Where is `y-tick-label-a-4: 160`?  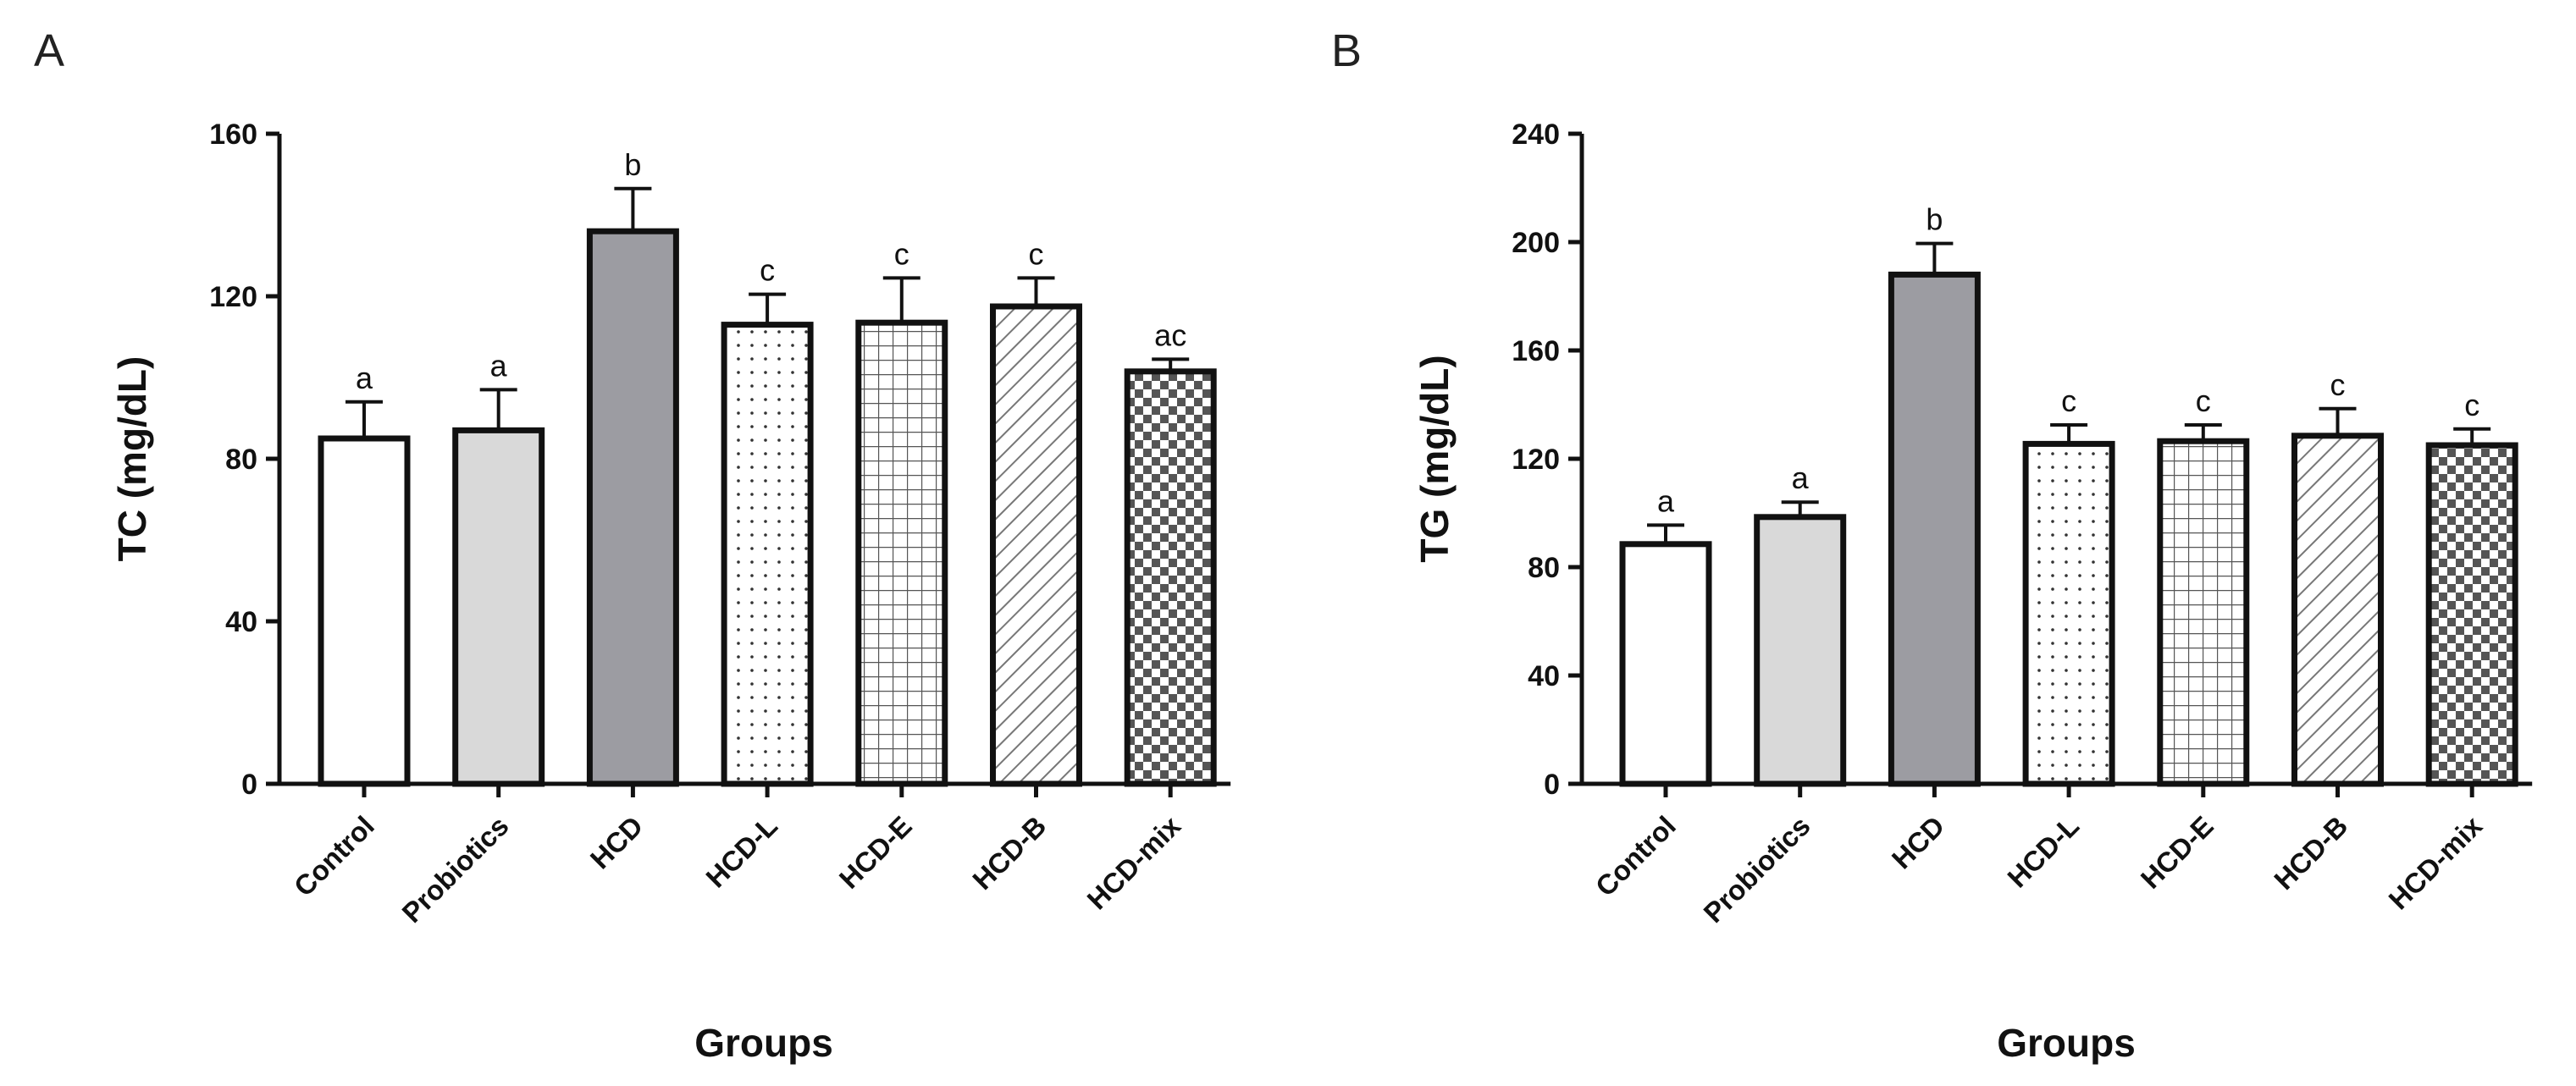 y-tick-label-a-4: 160 is located at coordinates (233, 135).